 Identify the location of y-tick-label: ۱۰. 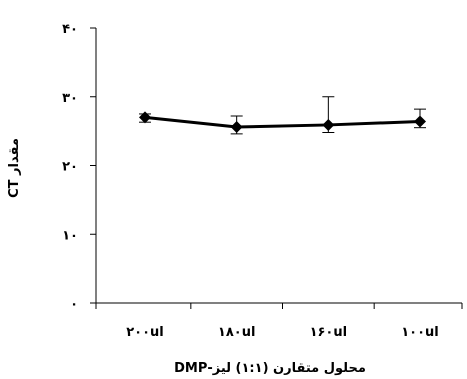
(70, 235).